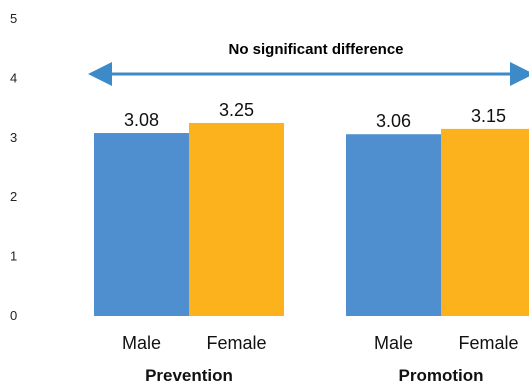  Describe the element at coordinates (236, 219) in the screenshot. I see `bar-prevention-female` at that location.